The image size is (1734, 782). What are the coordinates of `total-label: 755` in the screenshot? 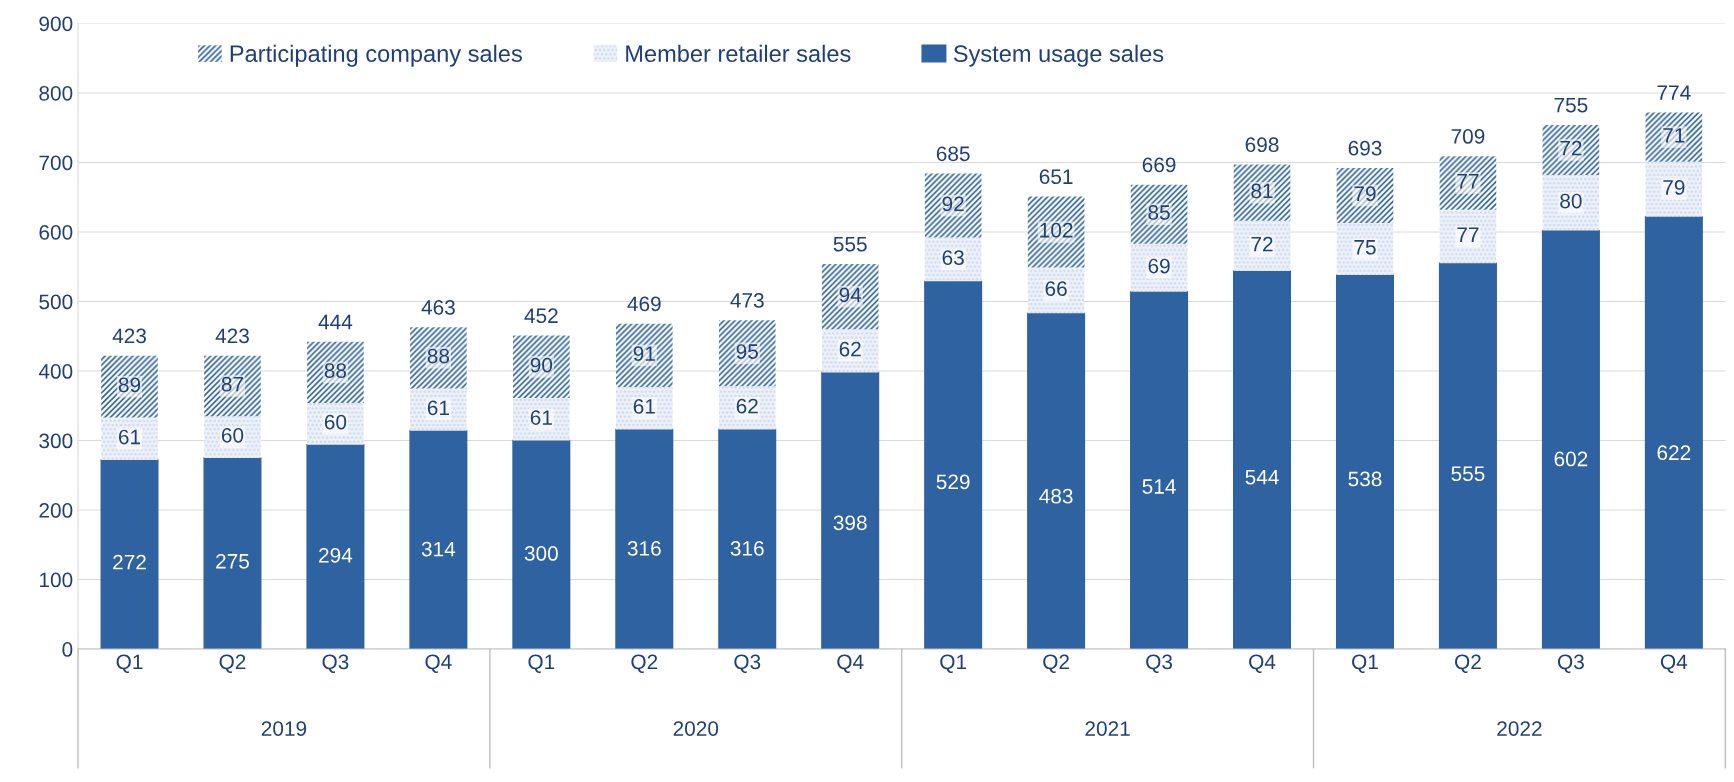 It's located at (1571, 105).